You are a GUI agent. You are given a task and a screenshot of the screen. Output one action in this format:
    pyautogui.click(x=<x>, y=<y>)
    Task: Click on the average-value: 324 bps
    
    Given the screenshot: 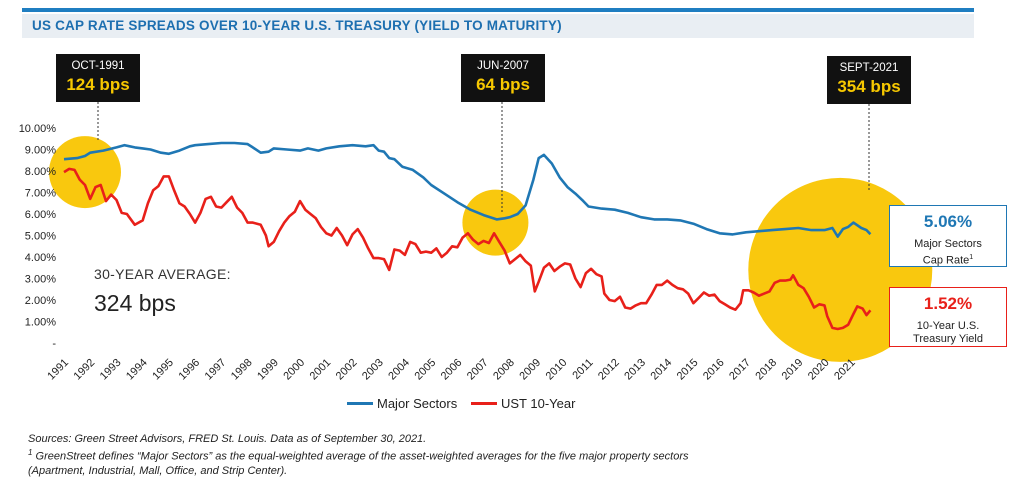 What is the action you would take?
    pyautogui.click(x=135, y=303)
    